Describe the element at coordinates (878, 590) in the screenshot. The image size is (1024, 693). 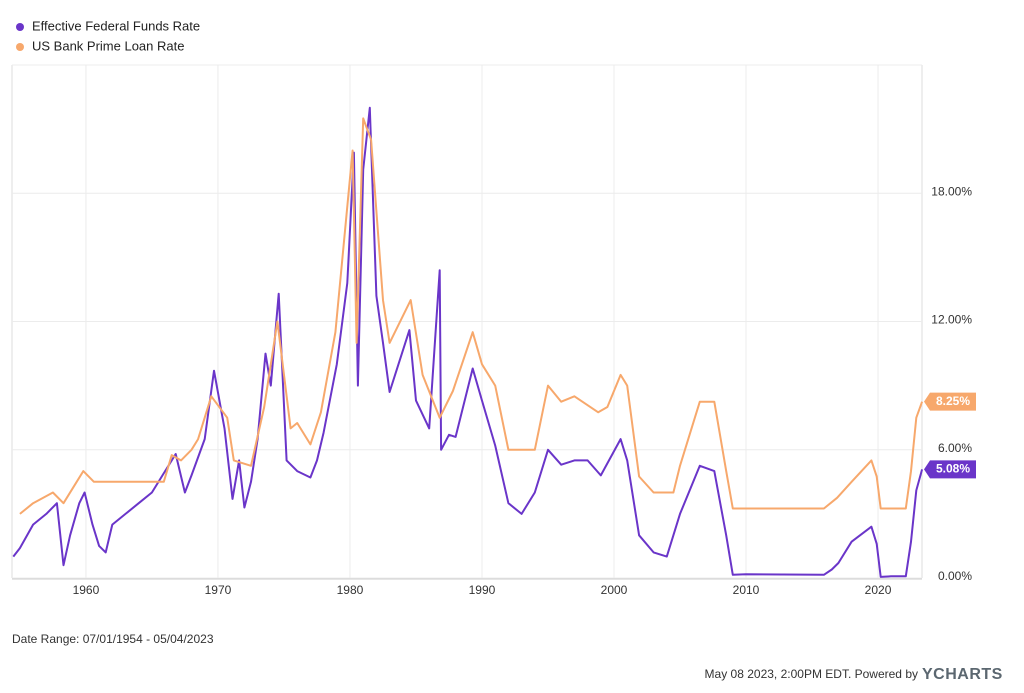
I see `x-tick-label: 2020` at that location.